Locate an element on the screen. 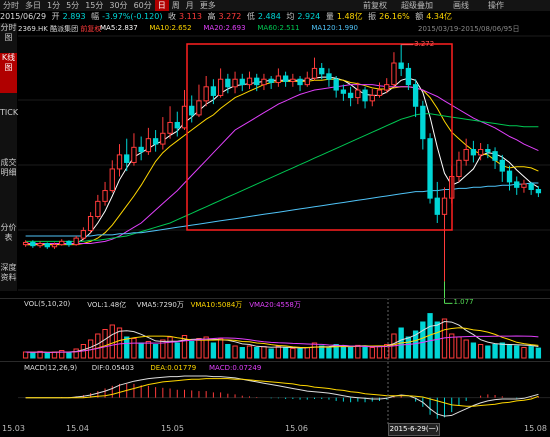  crosshair-date: 2015-6-29(一) is located at coordinates (414, 429).